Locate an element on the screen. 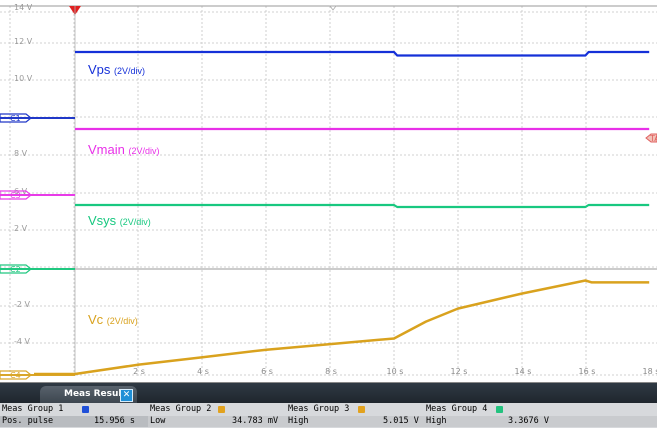  y-axis-tick-label: -2 V is located at coordinates (22, 304).